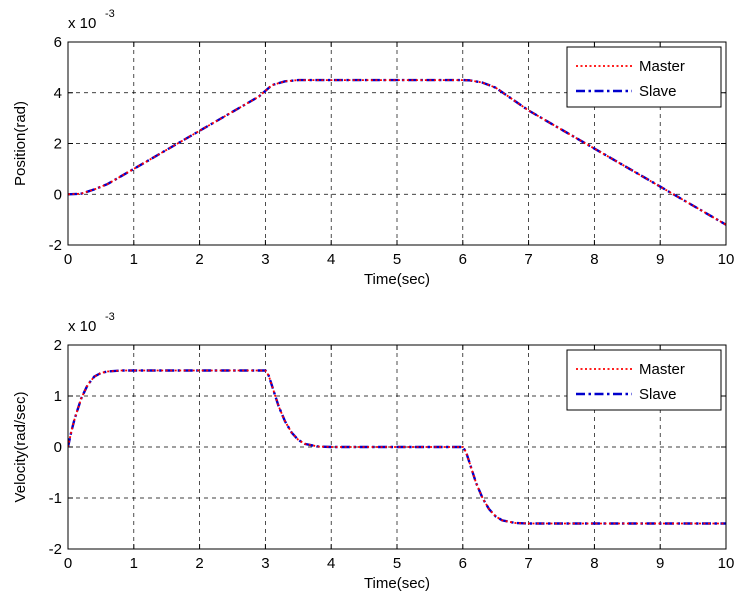 The width and height of the screenshot is (739, 609). Describe the element at coordinates (20, 143) in the screenshot. I see `y-axis-label: Position(rad)` at that location.